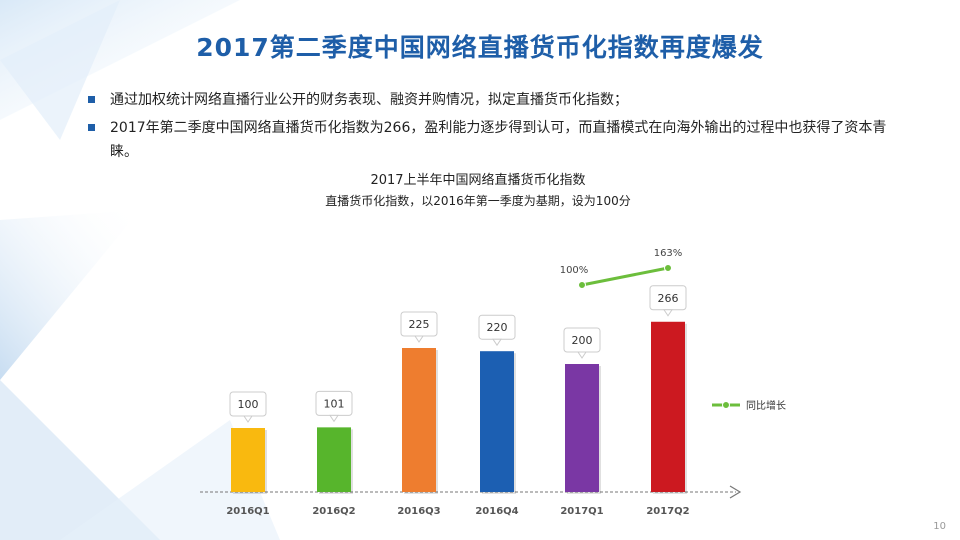 This screenshot has width=960, height=540. What do you see at coordinates (333, 511) in the screenshot?
I see `category-label: 2016Q2` at bounding box center [333, 511].